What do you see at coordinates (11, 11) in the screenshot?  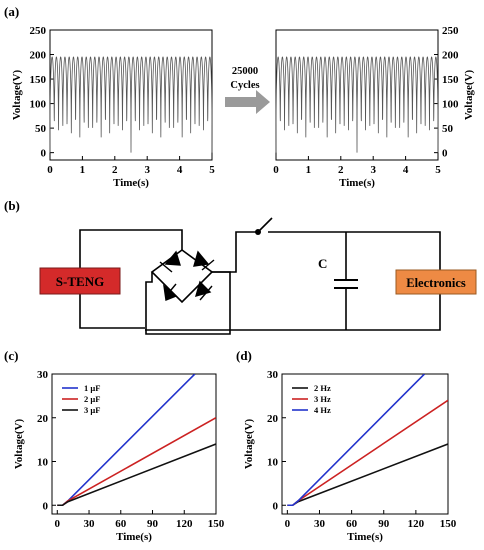 I see `panel-label-a: (a)` at bounding box center [11, 11].